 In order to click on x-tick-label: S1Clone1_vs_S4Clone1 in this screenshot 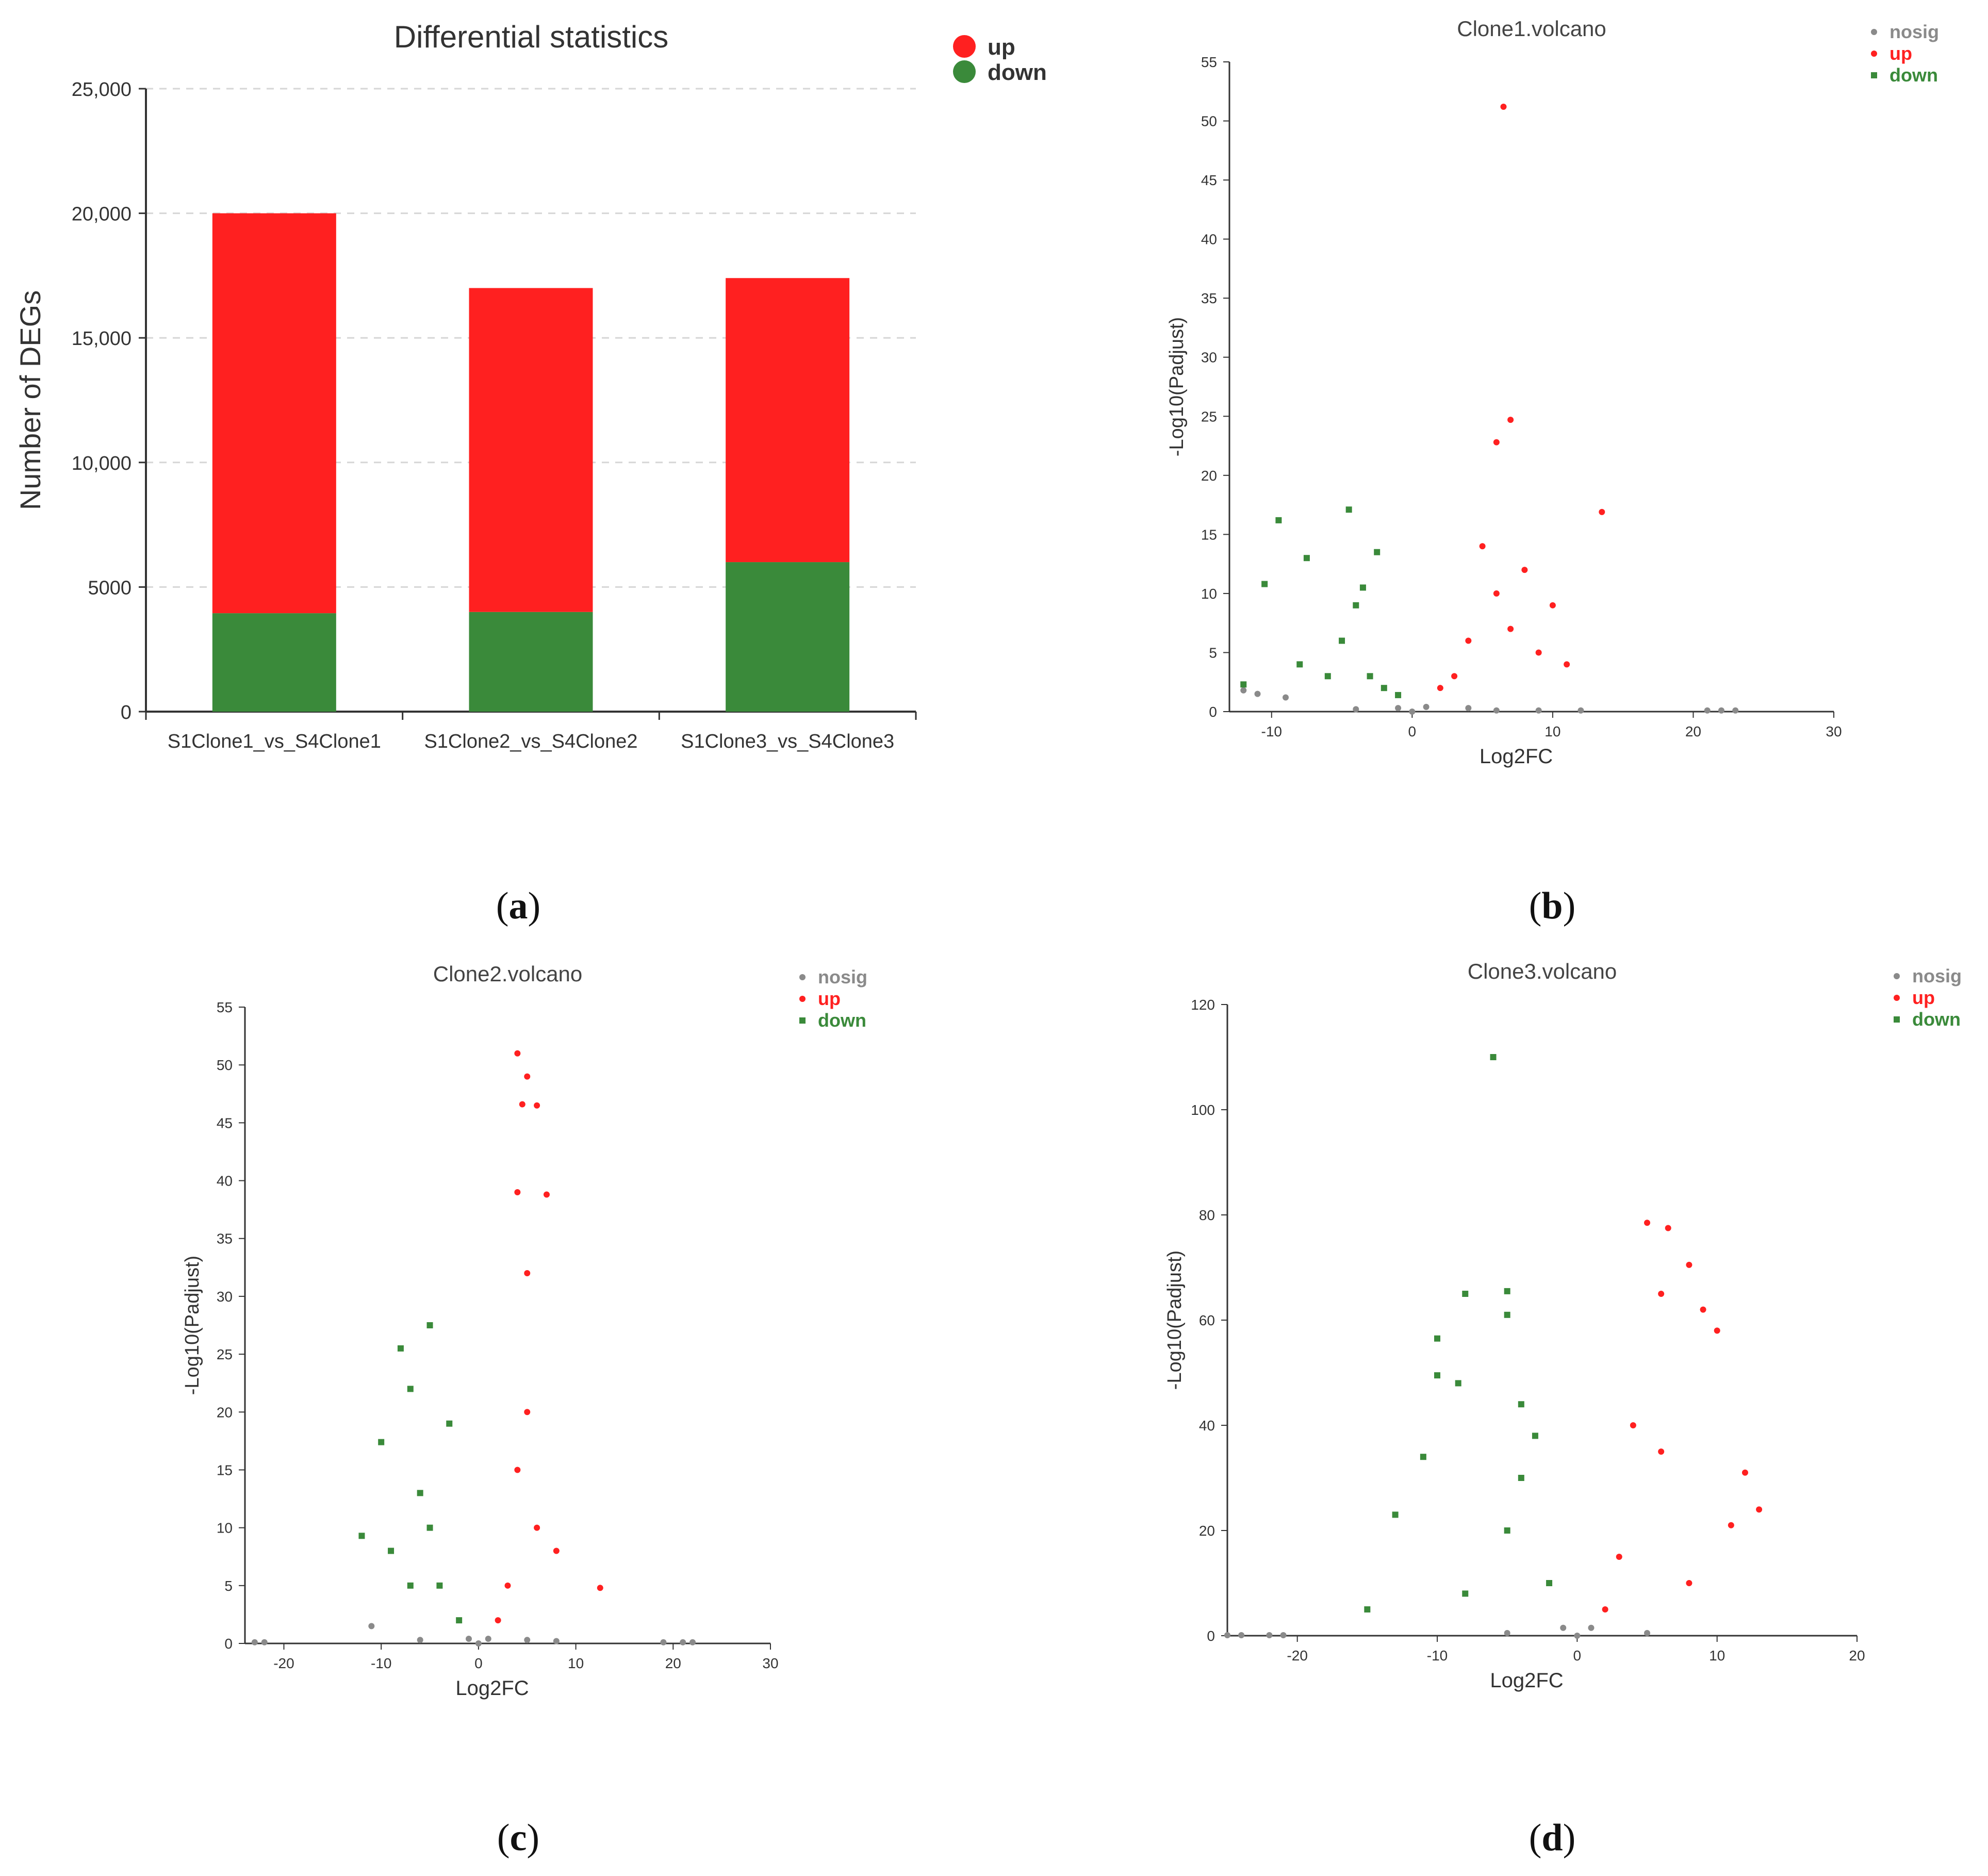, I will do `click(274, 741)`.